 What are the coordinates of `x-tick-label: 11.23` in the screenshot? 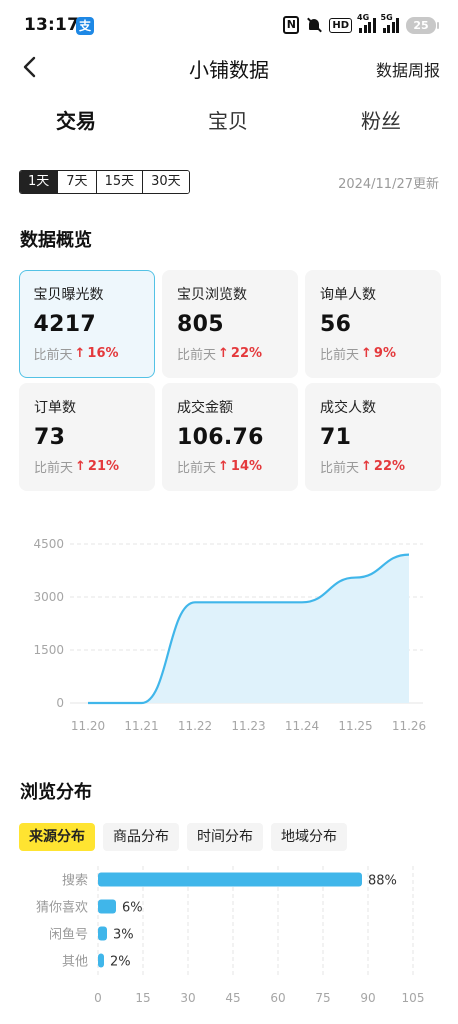 It's located at (248, 726).